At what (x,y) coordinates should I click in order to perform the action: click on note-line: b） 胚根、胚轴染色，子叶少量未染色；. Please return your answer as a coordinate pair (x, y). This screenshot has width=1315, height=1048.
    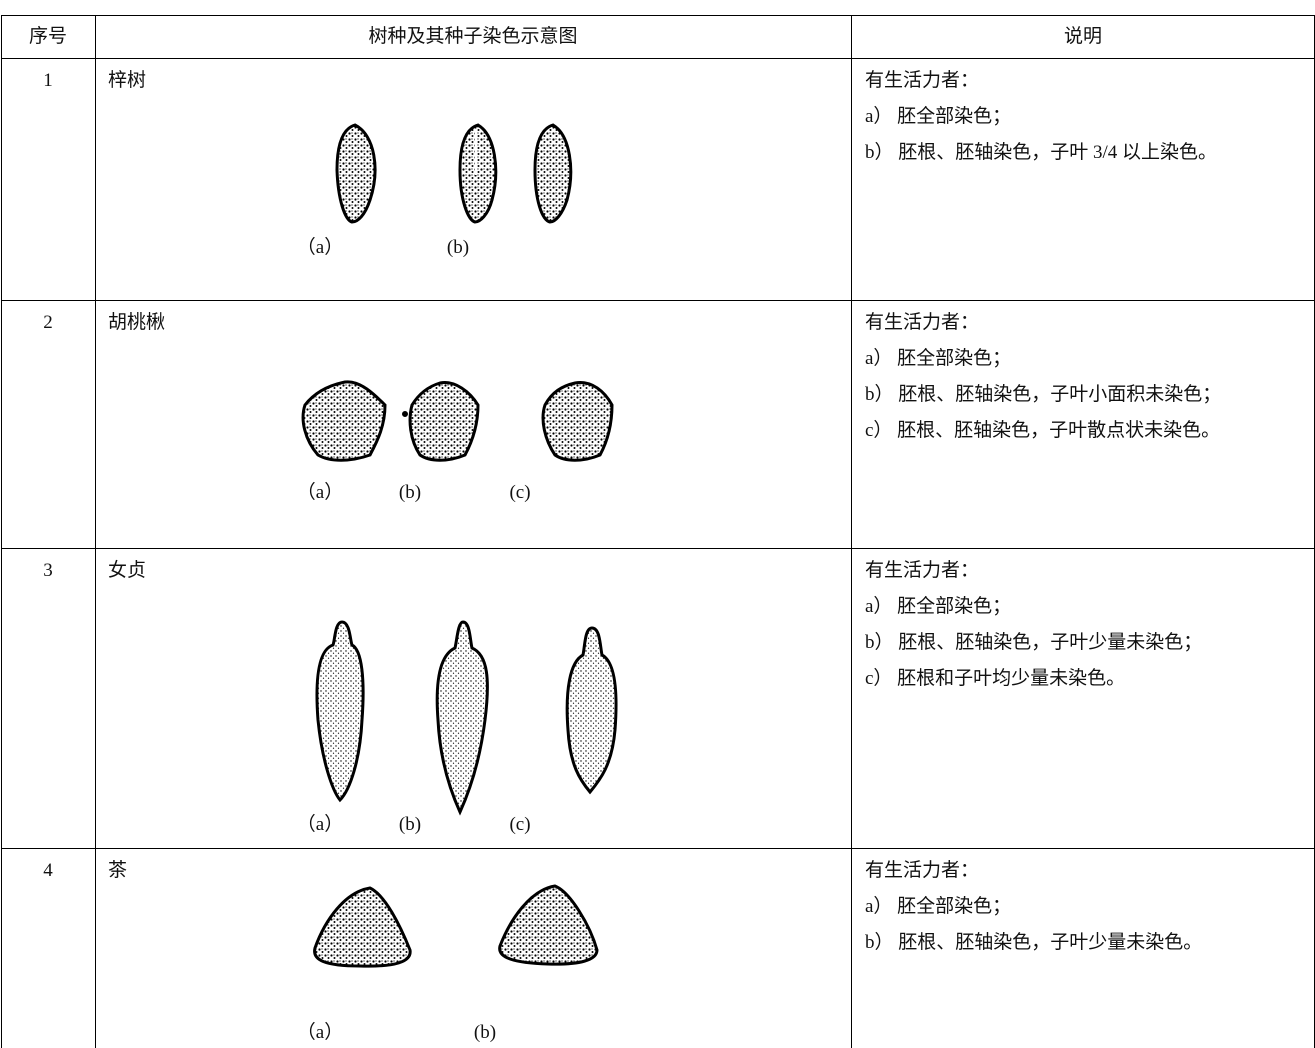
    Looking at the image, I should click on (1034, 642).